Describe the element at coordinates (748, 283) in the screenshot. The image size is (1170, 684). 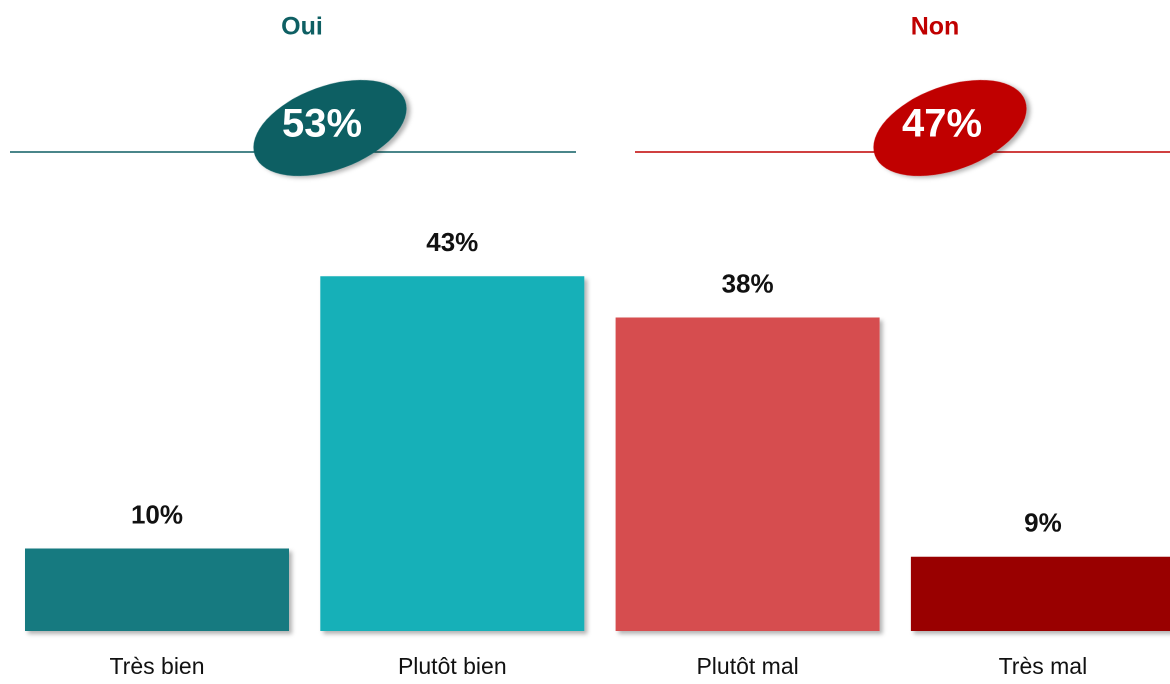
I see `value-label: 38%` at that location.